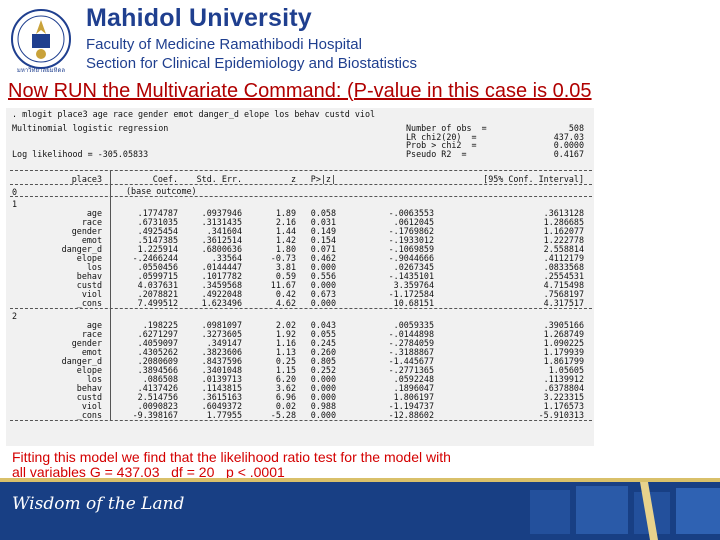 This screenshot has width=720, height=540. I want to click on ci-lower-value: -.1435101, so click(411, 276).